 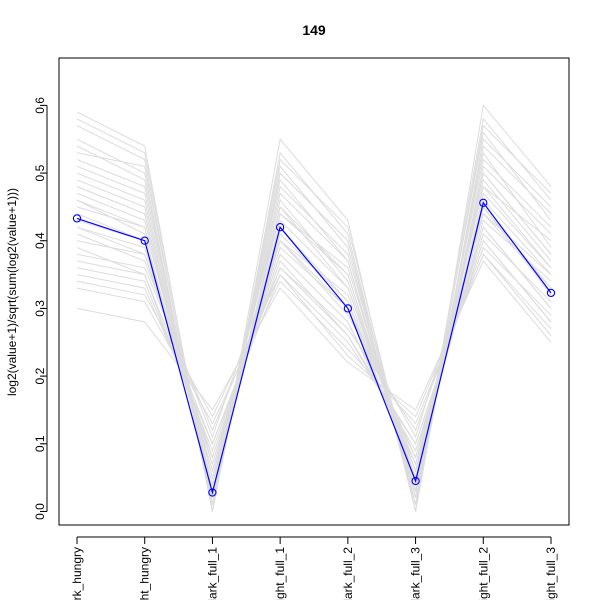 I want to click on x-tick-label: ark_hungry, so click(x=77, y=573).